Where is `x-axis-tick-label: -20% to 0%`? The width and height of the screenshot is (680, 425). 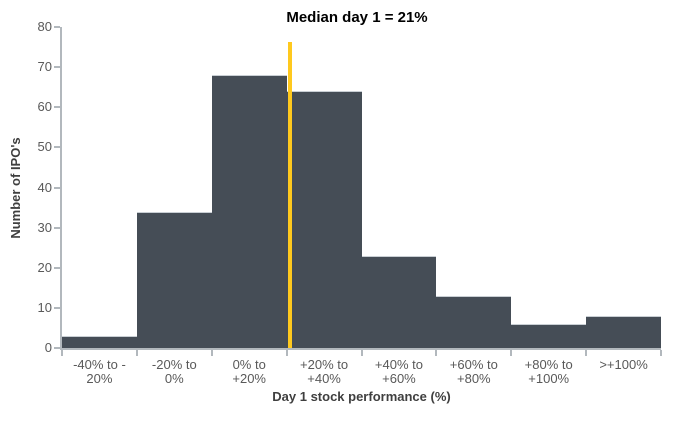
x-axis-tick-label: -20% to 0% is located at coordinates (174, 371).